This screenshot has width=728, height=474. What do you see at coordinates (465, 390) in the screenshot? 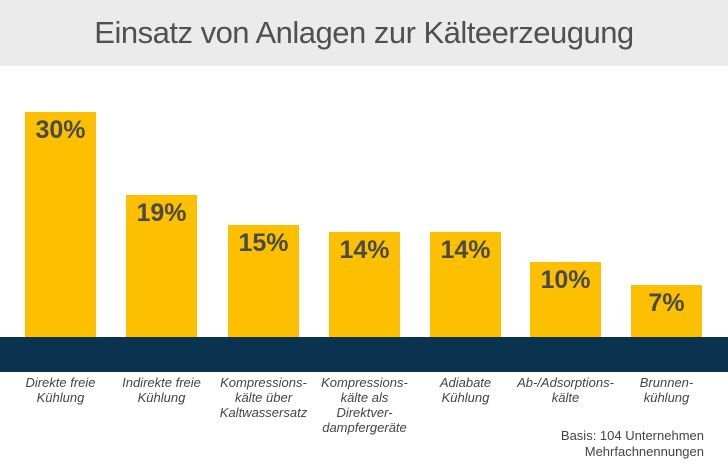
I see `category-label: Adiabate Kühlung` at bounding box center [465, 390].